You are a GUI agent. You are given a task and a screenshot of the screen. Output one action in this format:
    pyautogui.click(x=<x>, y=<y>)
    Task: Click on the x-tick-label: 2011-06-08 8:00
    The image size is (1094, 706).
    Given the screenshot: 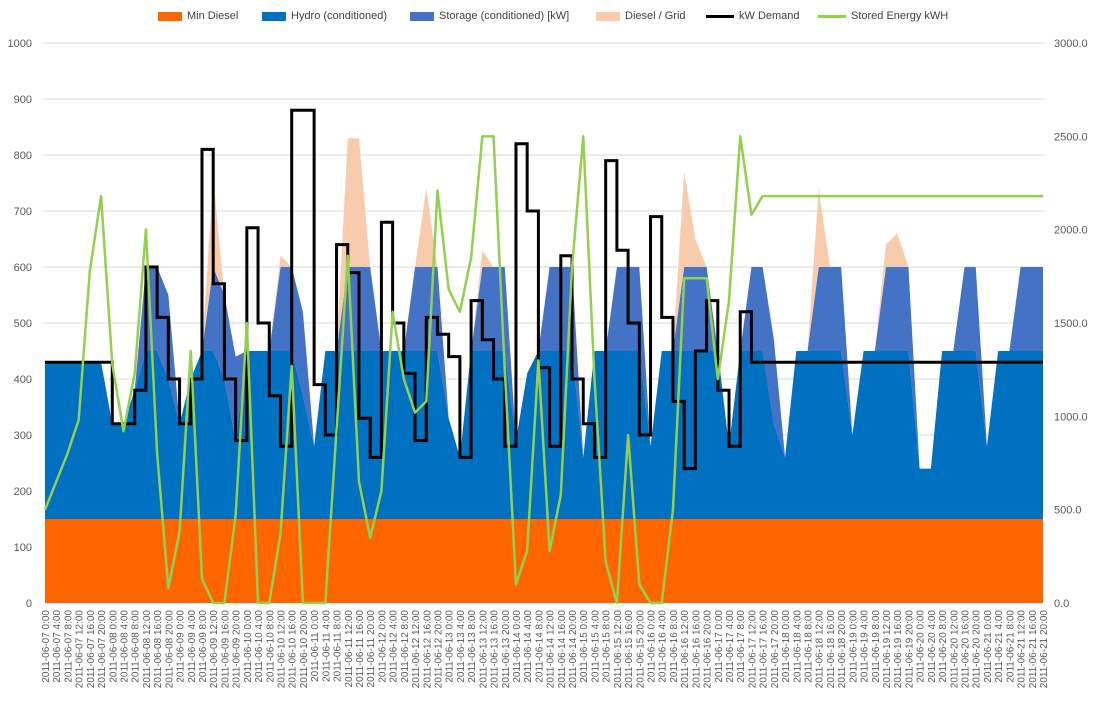 What is the action you would take?
    pyautogui.click(x=136, y=646)
    